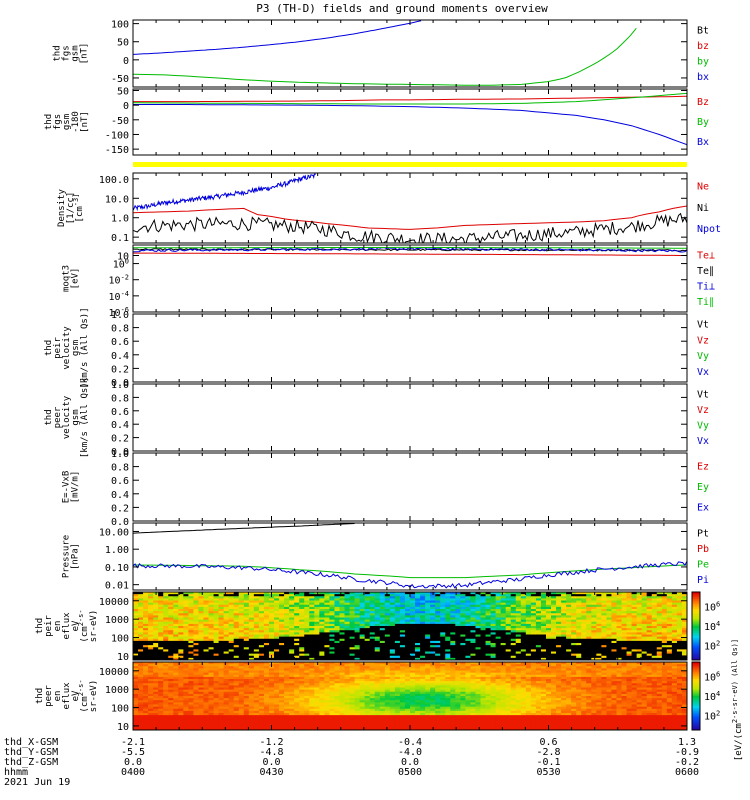 The width and height of the screenshot is (750, 800). Describe the element at coordinates (120, 219) in the screenshot. I see `y-tick-label: 1.0` at that location.